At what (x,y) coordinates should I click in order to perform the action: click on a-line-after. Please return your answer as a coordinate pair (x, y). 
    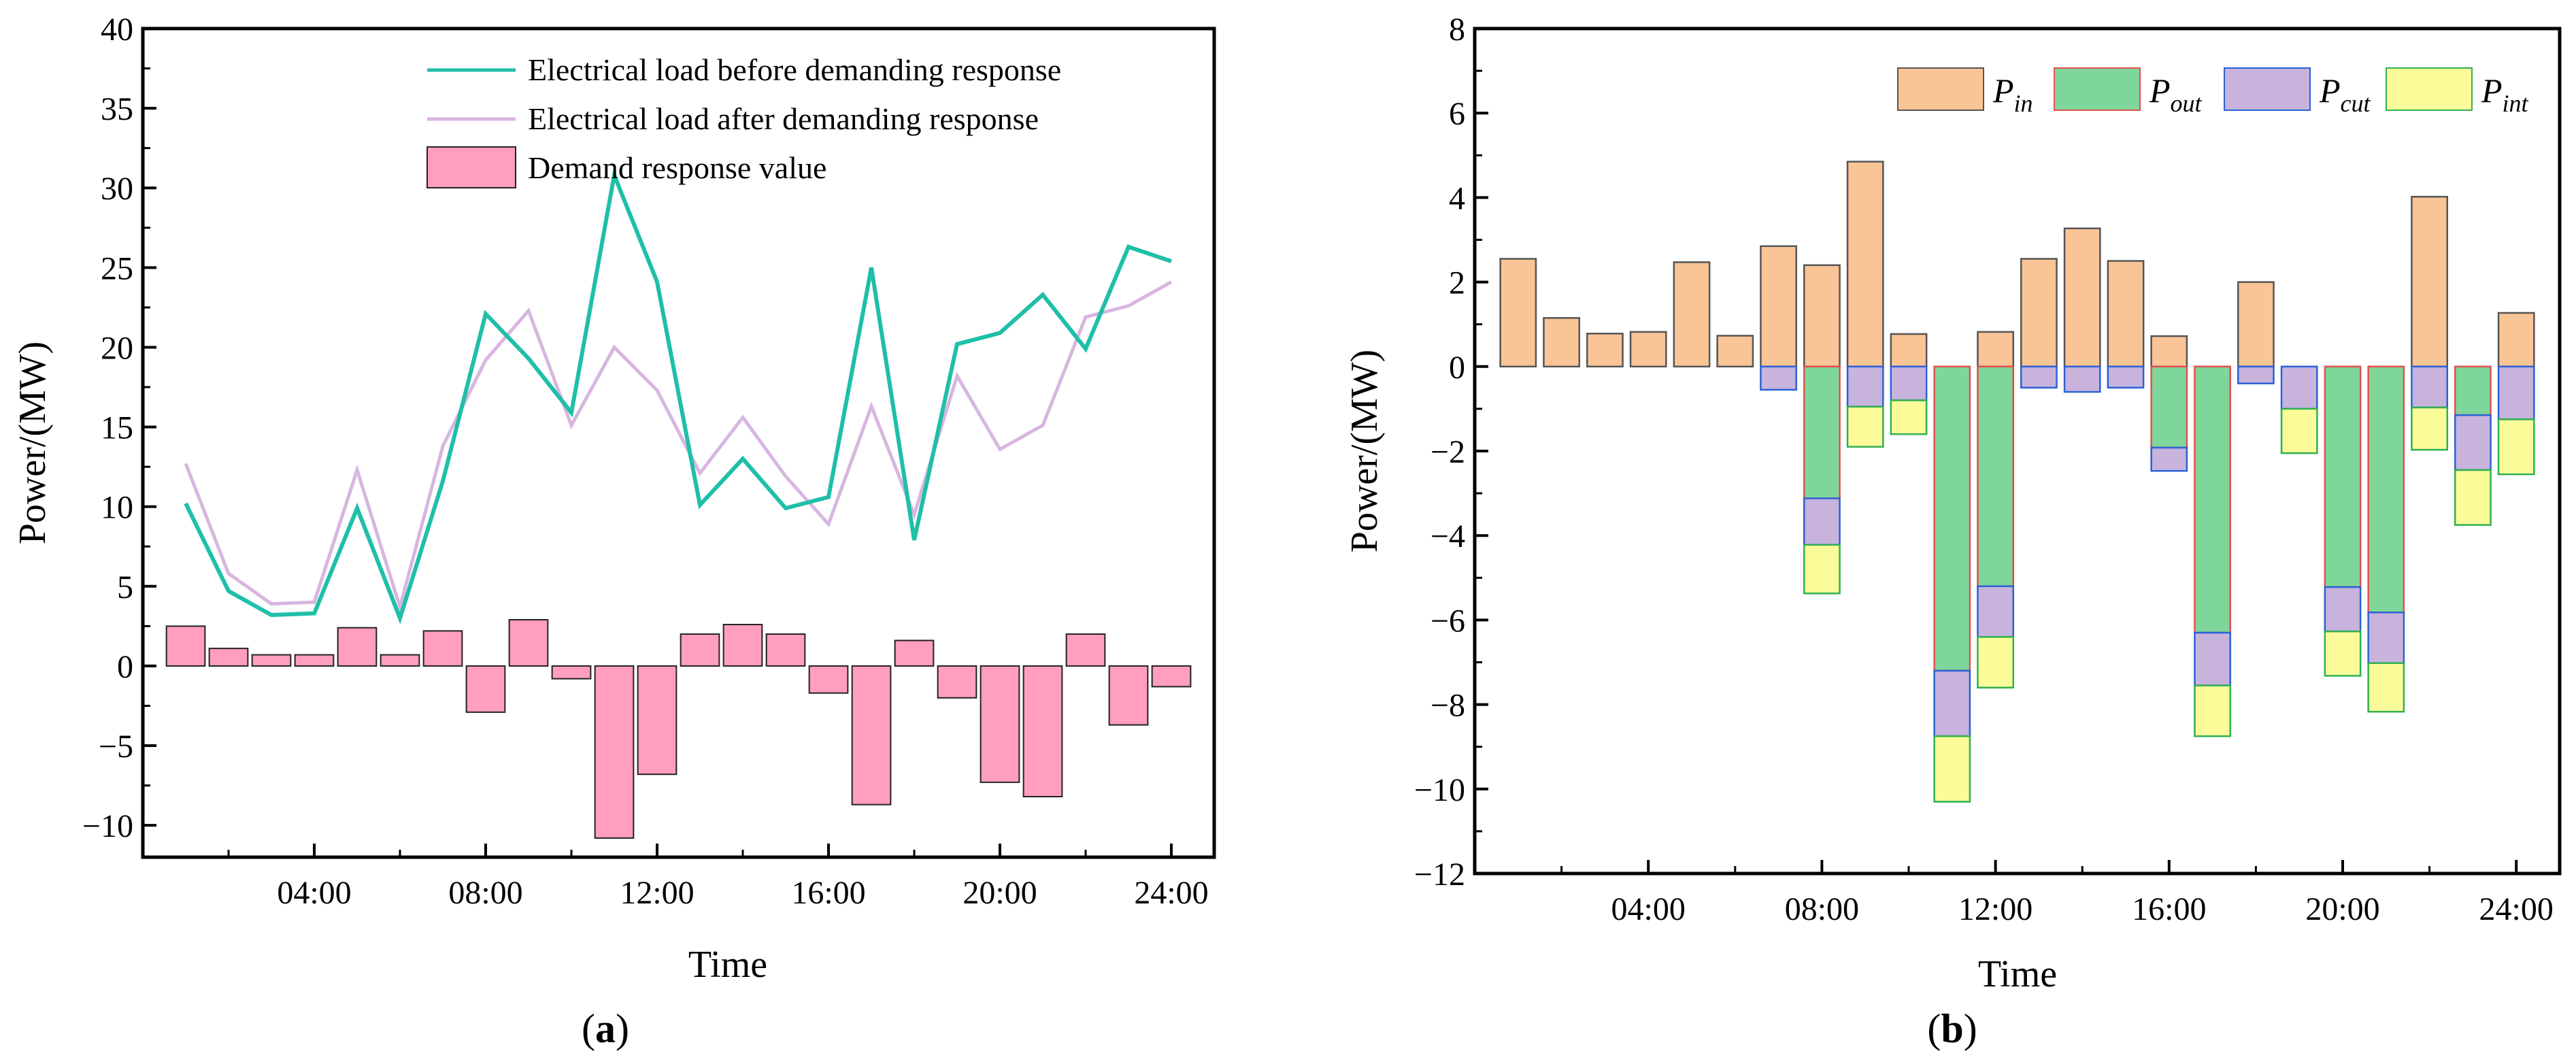
    Looking at the image, I should click on (678, 447).